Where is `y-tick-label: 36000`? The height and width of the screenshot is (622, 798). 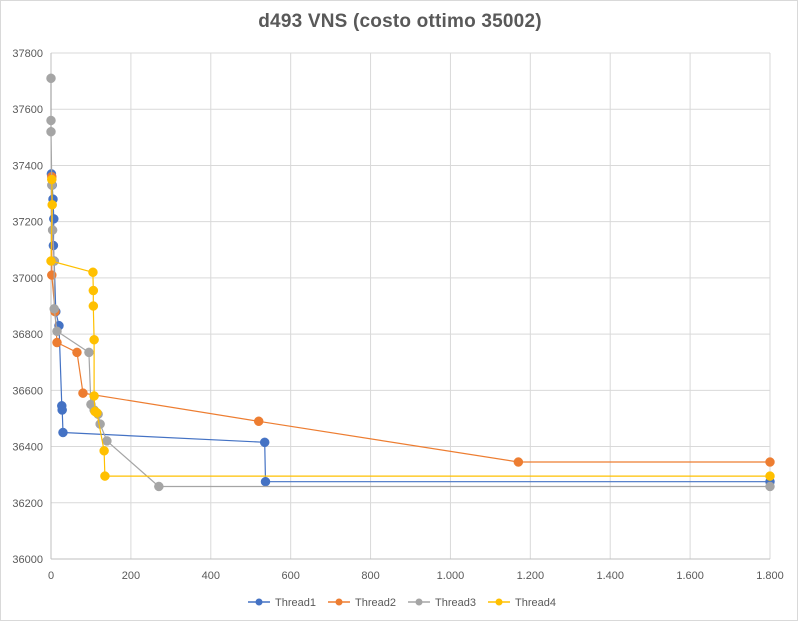 y-tick-label: 36000 is located at coordinates (27, 560).